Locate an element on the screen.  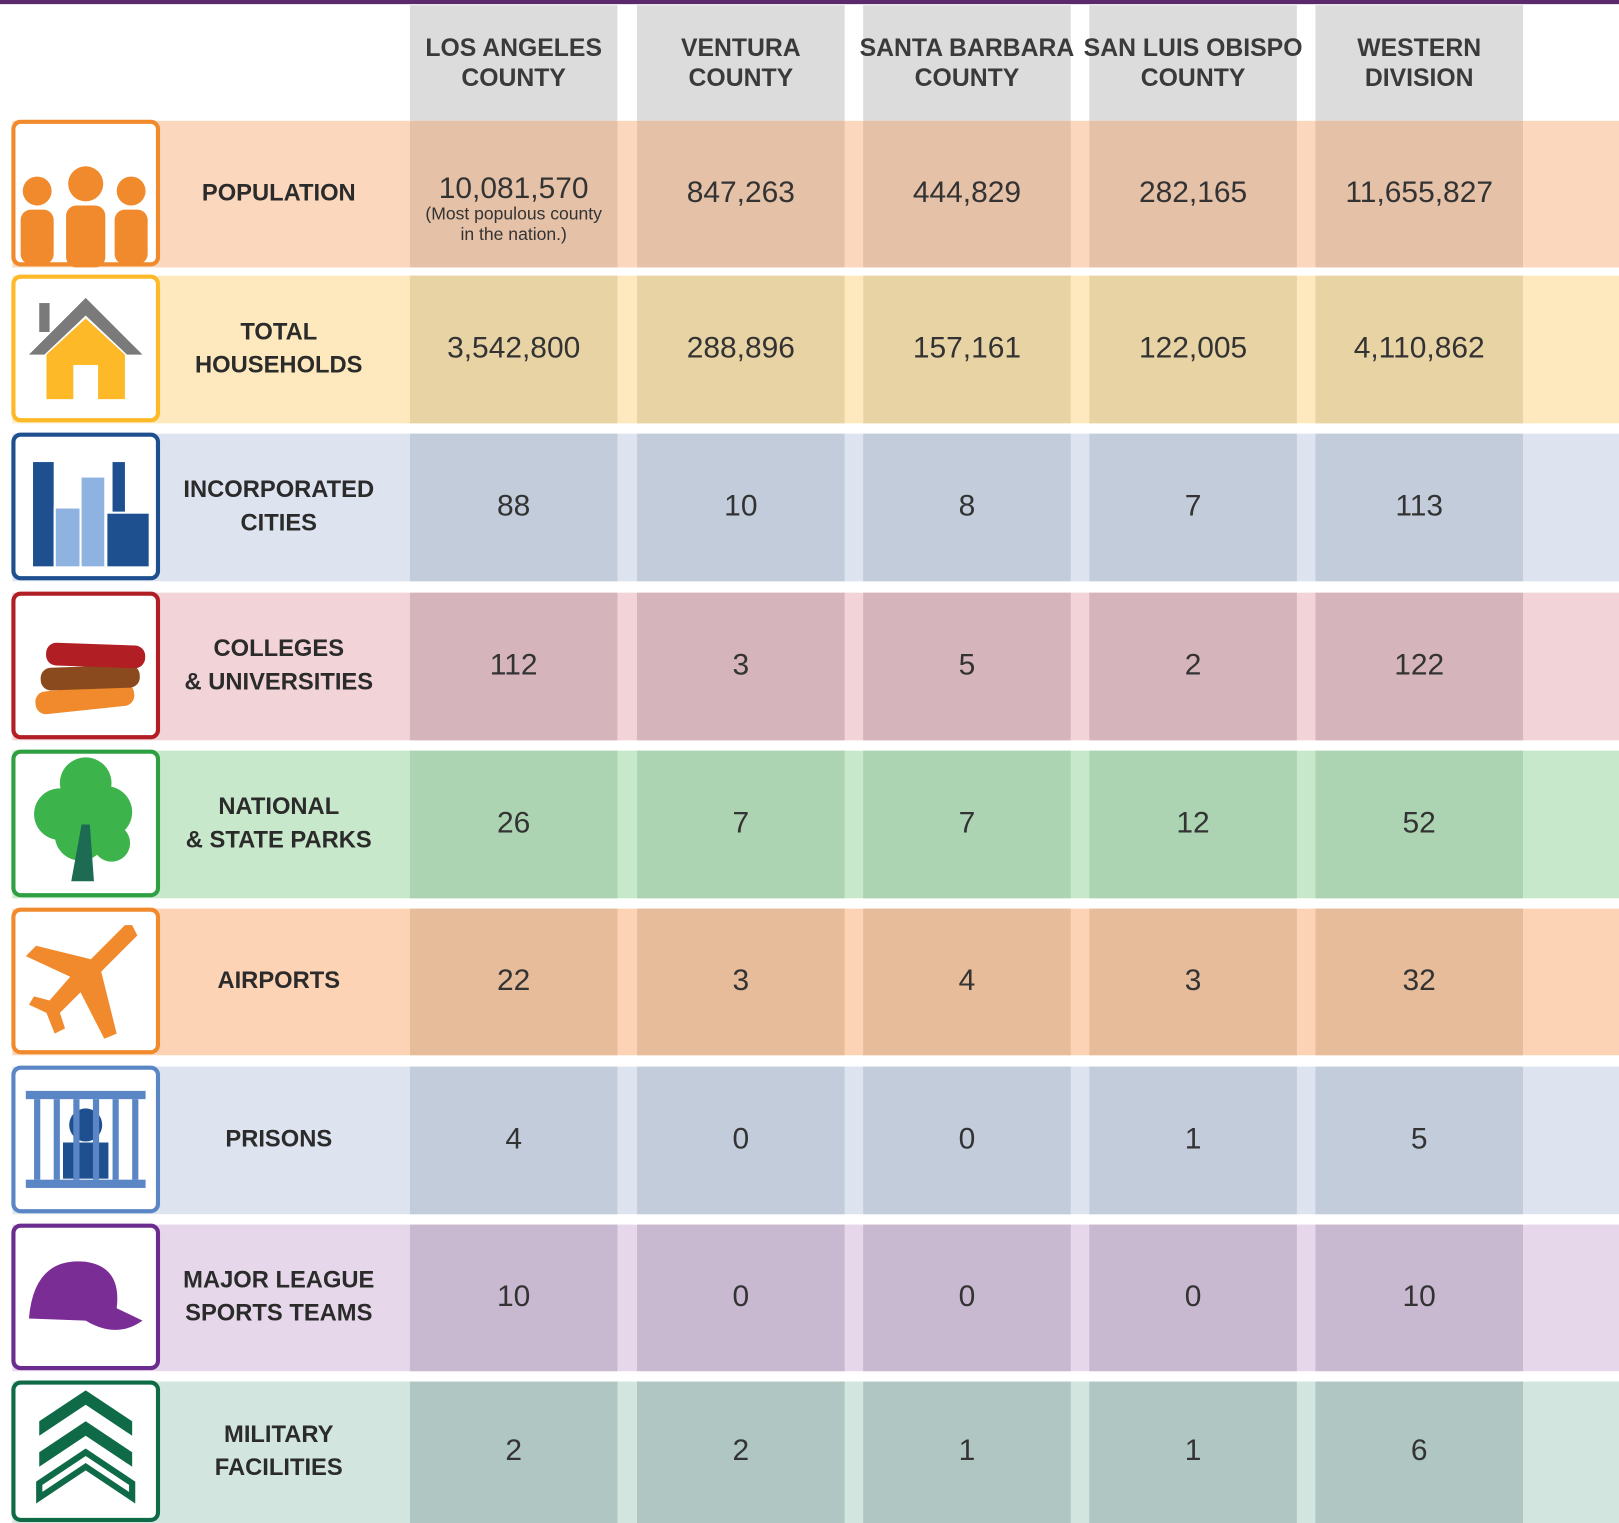
column-header: WESTERN is located at coordinates (1419, 48).